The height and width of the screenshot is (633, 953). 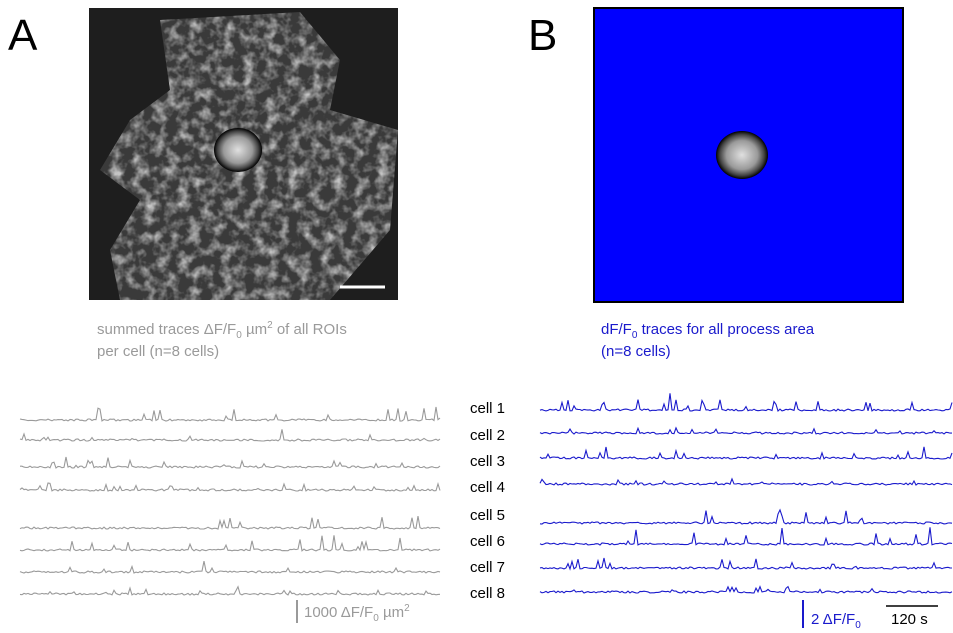 What do you see at coordinates (542, 35) in the screenshot?
I see `panel-label: B` at bounding box center [542, 35].